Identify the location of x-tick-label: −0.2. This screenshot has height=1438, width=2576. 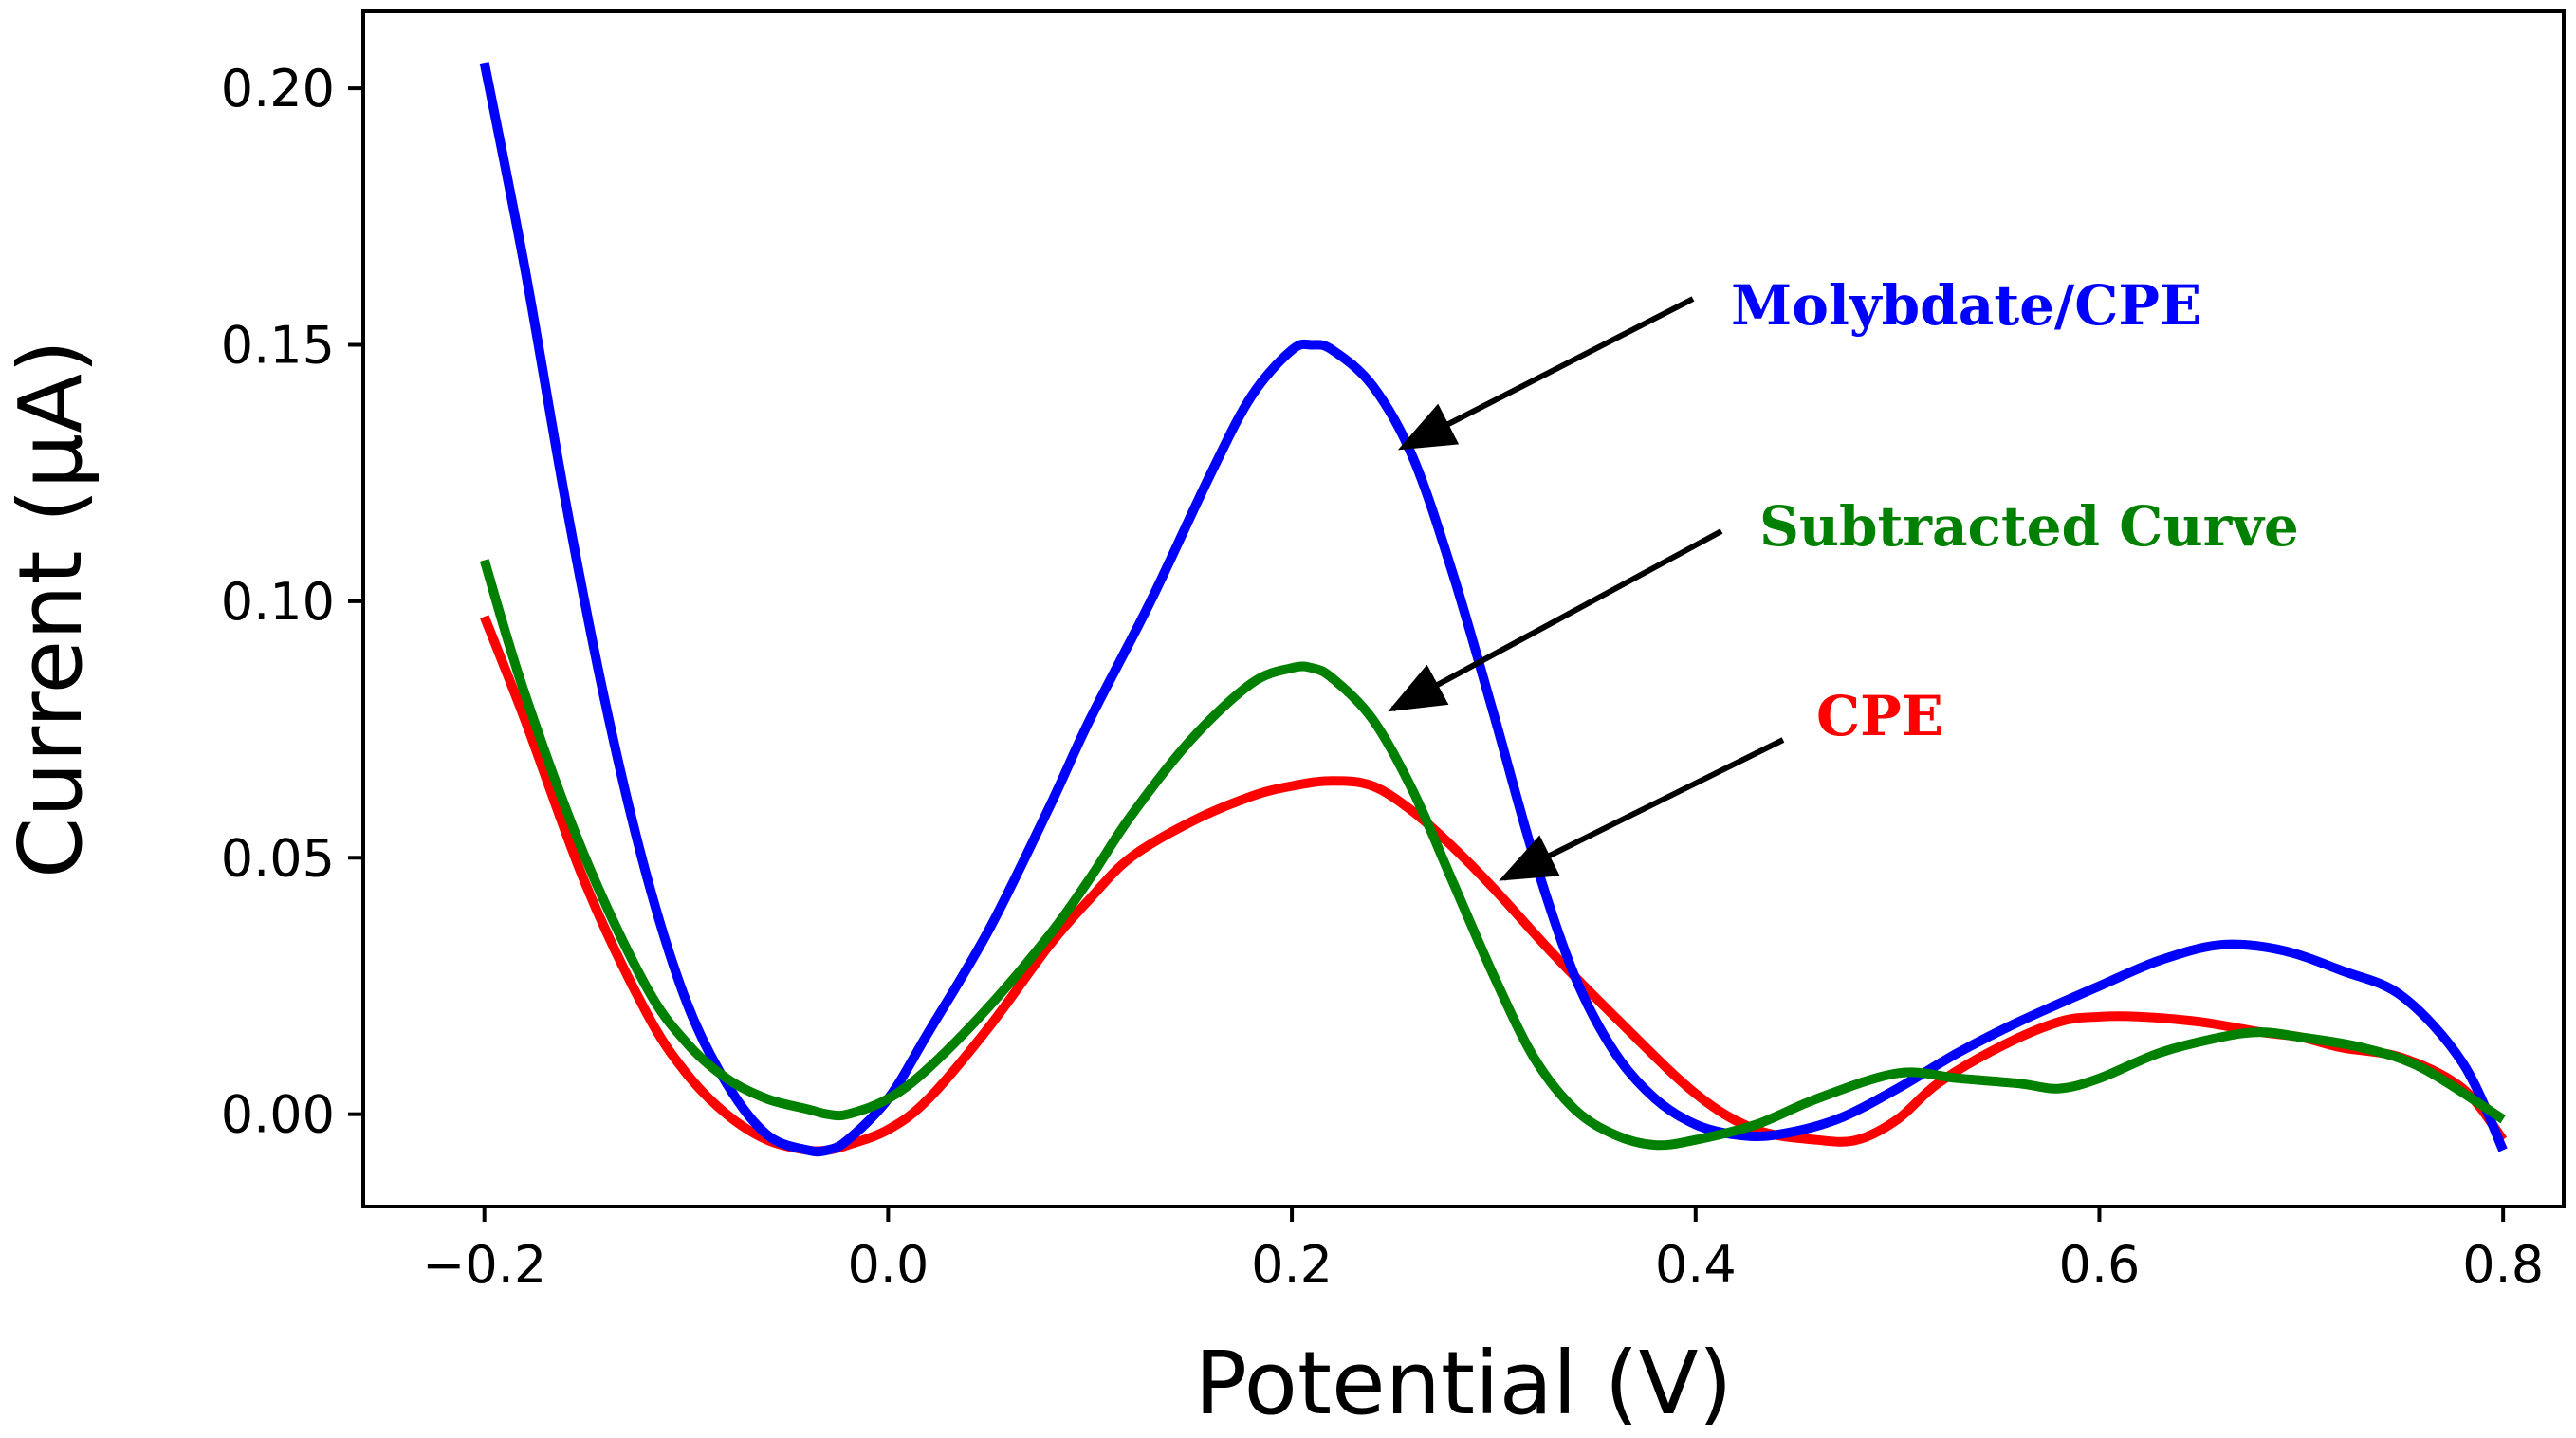
(484, 1265).